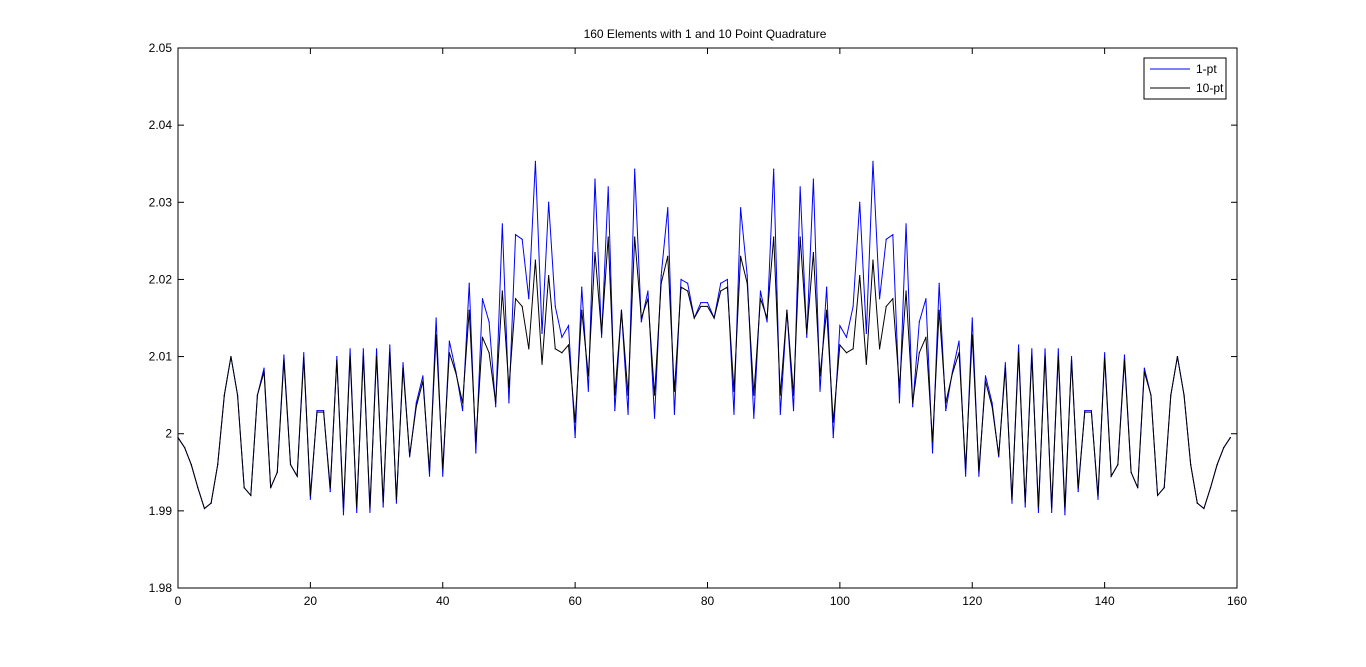 The height and width of the screenshot is (667, 1366). Describe the element at coordinates (161, 511) in the screenshot. I see `y-tick-label: 1.99` at that location.